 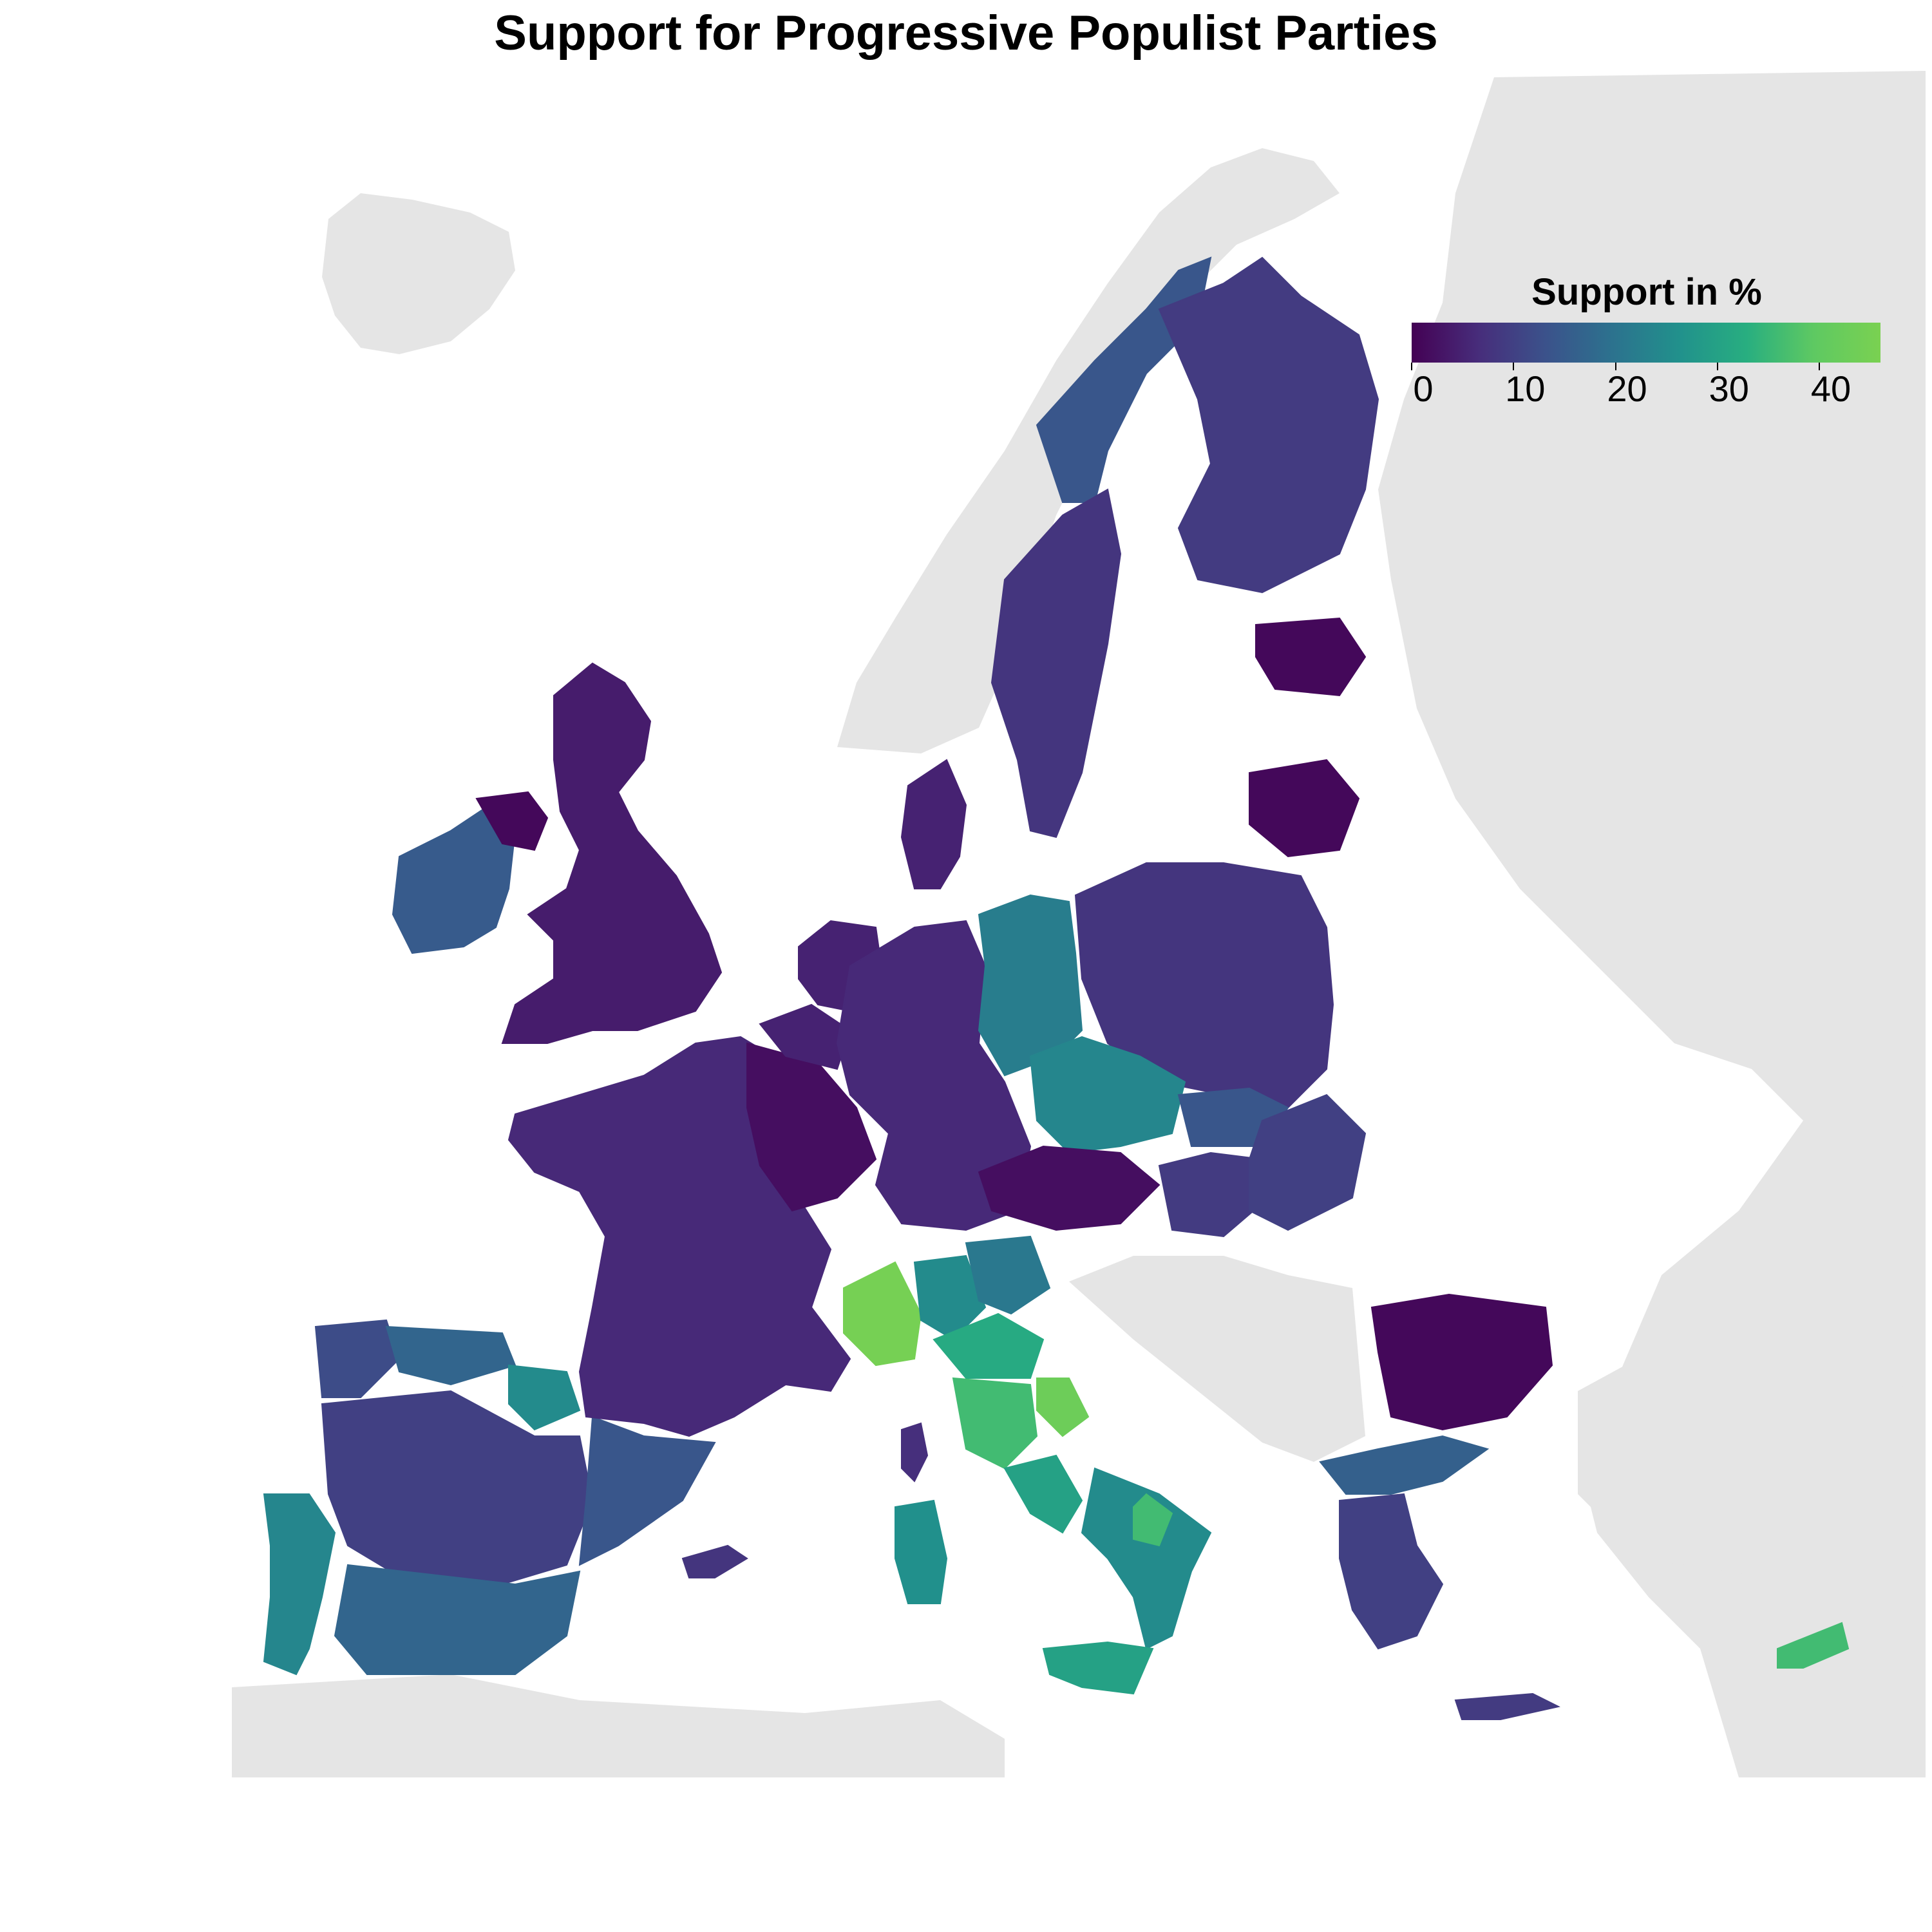 What do you see at coordinates (1308, 1162) in the screenshot?
I see `region-romania` at bounding box center [1308, 1162].